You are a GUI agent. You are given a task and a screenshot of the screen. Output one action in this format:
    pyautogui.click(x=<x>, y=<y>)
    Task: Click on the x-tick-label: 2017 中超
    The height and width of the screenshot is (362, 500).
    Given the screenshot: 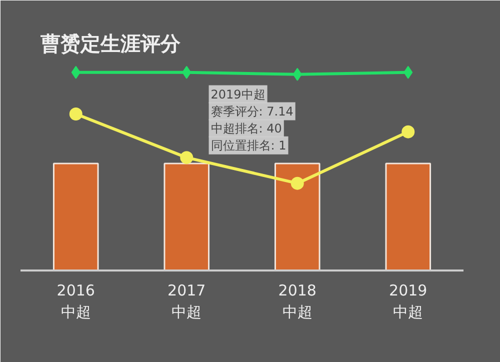 What is the action you would take?
    pyautogui.click(x=187, y=302)
    